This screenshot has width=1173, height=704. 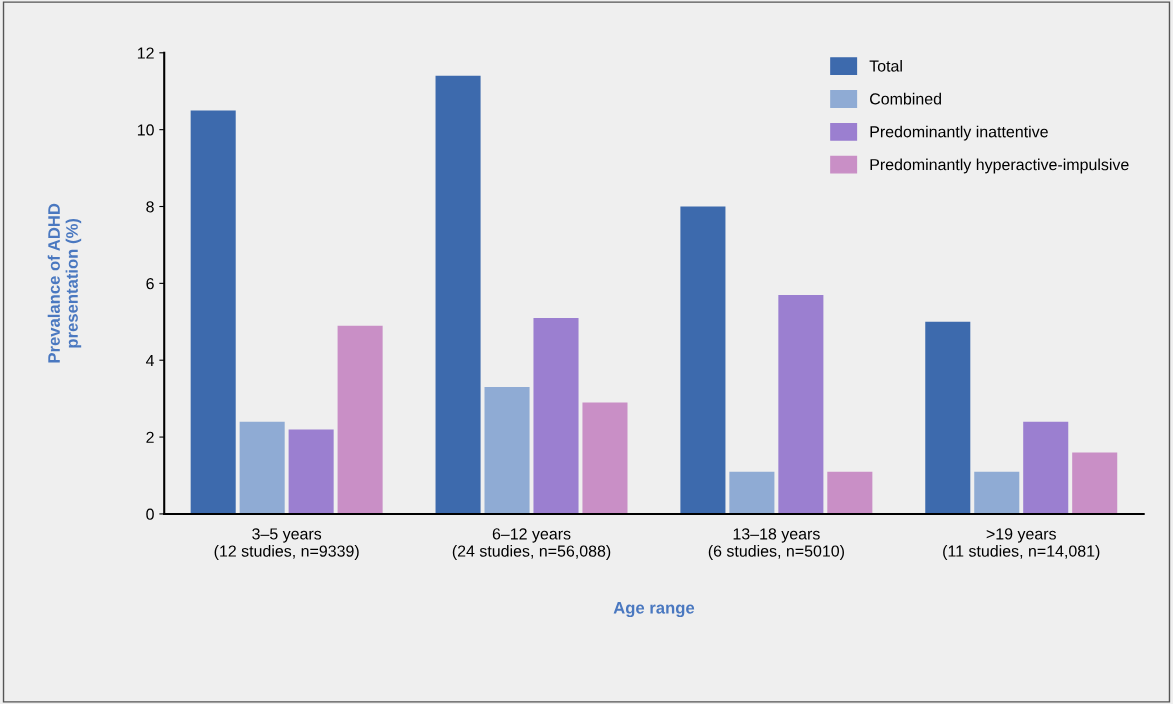 I want to click on legend-label: Predominantly inattentive, so click(x=959, y=133).